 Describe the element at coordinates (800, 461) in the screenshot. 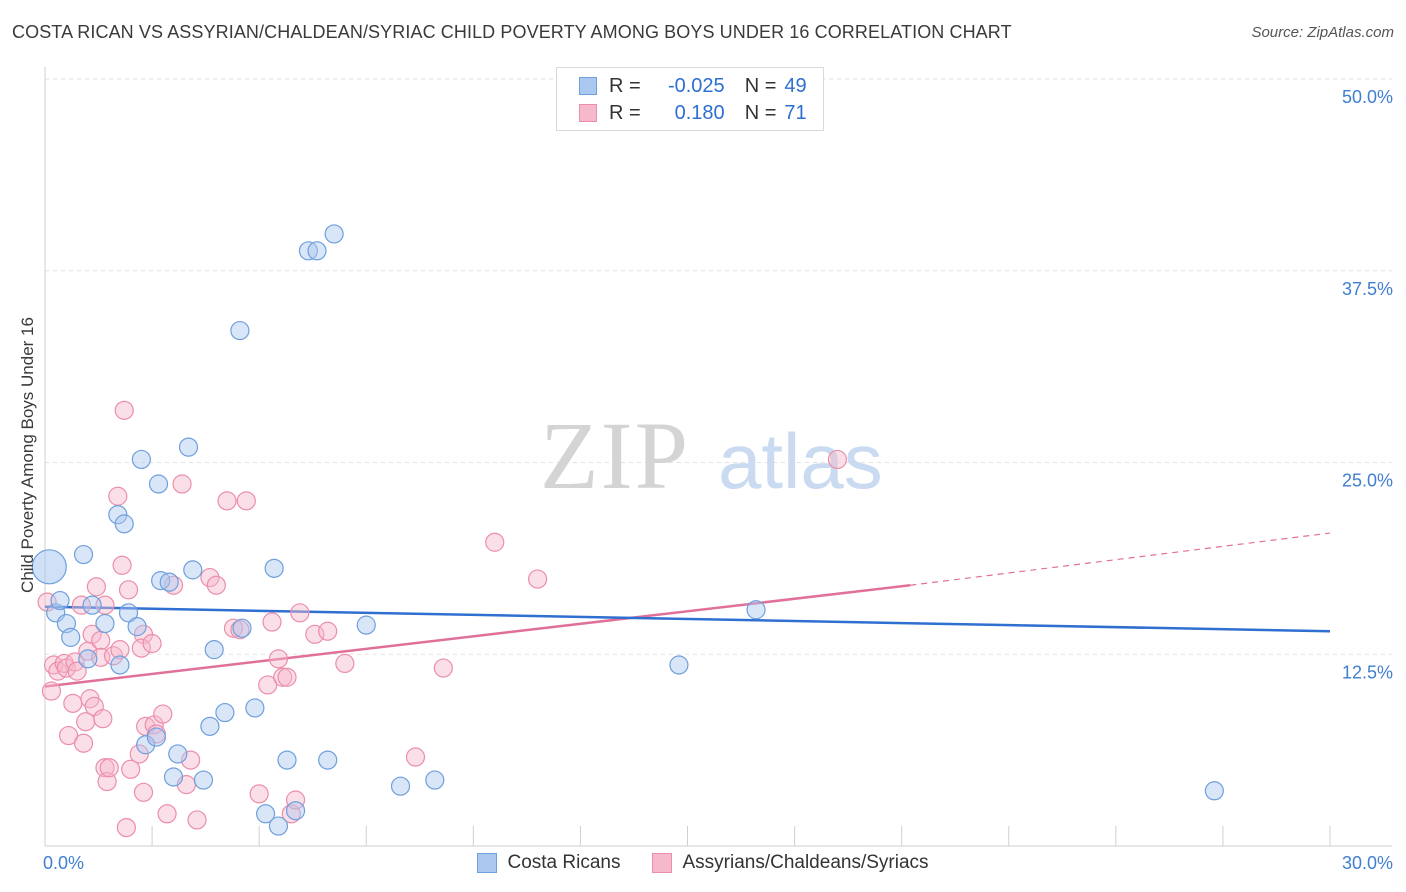

I see `watermark-atlas: atlas` at that location.